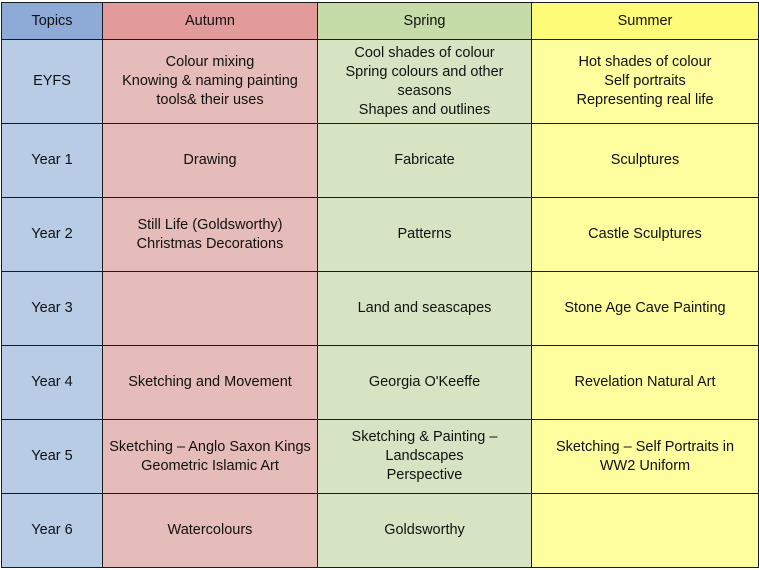 The width and height of the screenshot is (759, 570). I want to click on topic-text: Georgia O'Keeffe, so click(424, 382).